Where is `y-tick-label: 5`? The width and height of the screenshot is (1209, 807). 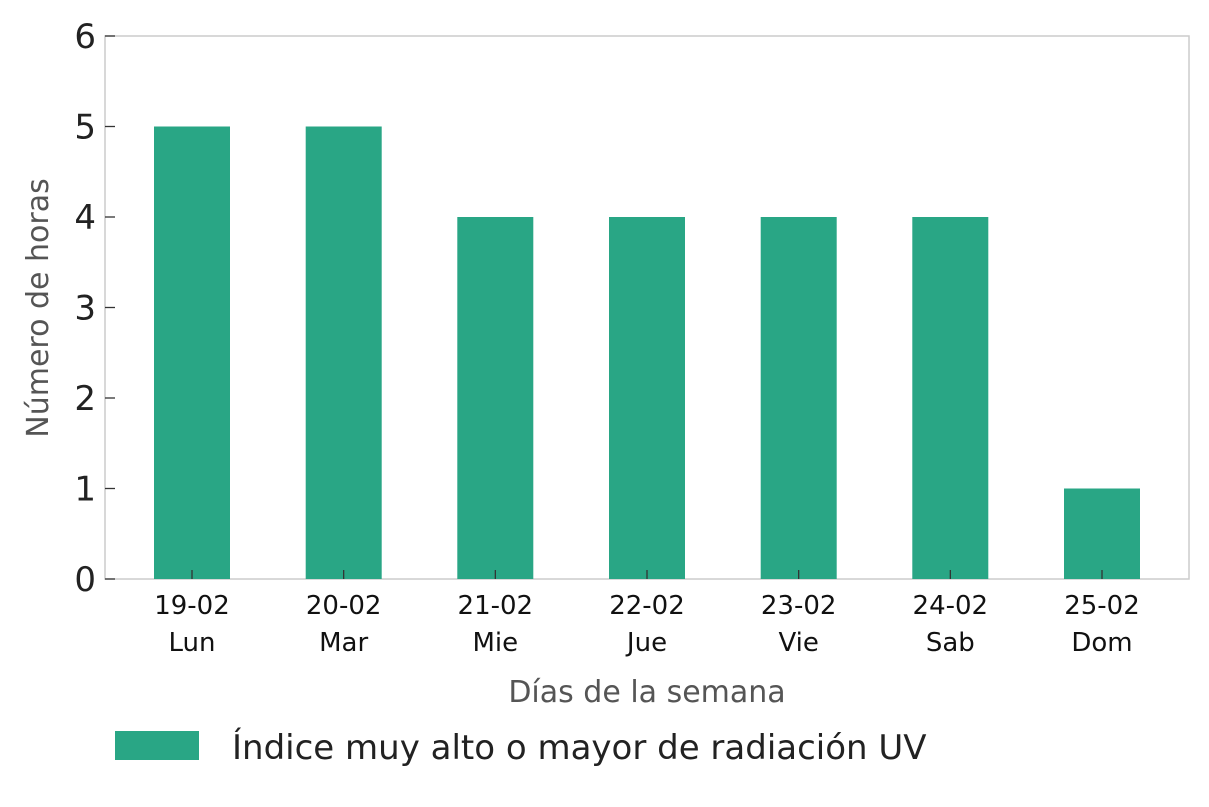 y-tick-label: 5 is located at coordinates (85, 128).